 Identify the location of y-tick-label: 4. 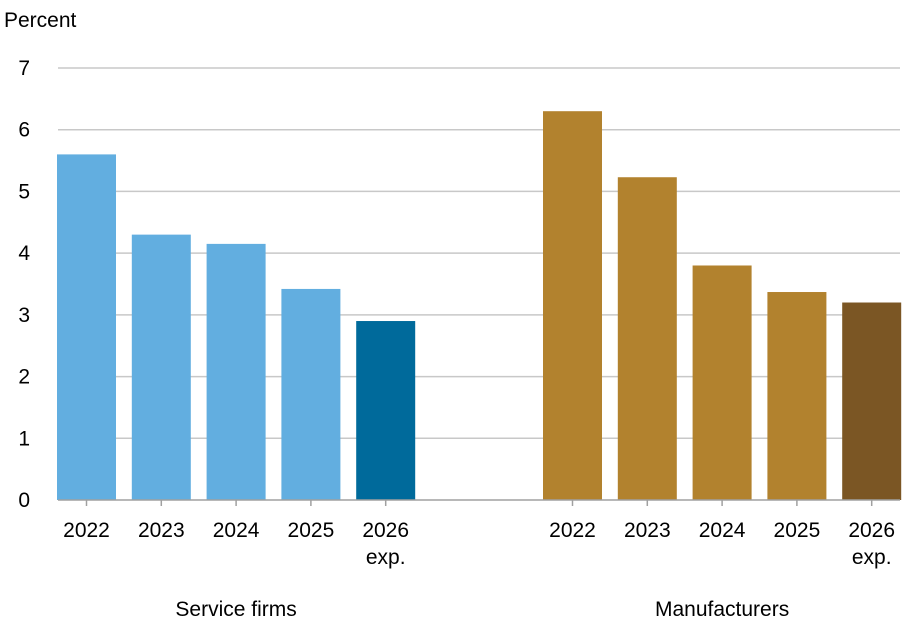
(24, 253).